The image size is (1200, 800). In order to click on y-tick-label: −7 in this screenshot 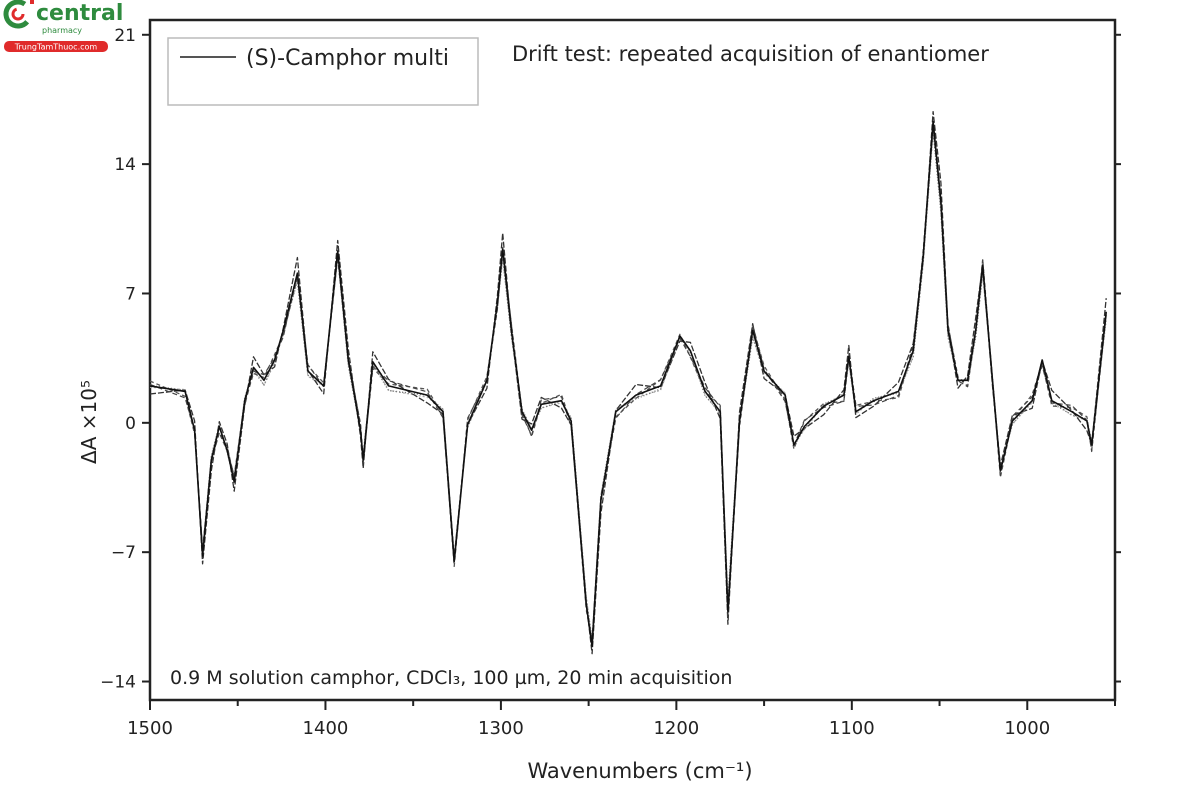, I will do `click(123, 553)`.